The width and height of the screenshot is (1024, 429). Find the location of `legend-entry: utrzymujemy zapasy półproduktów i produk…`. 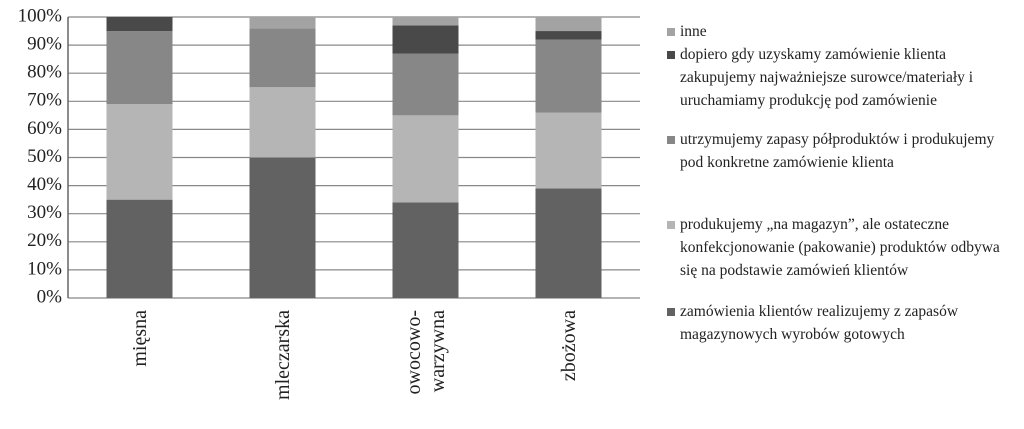

legend-entry: utrzymujemy zapasy półproduktów i produk… is located at coordinates (843, 151).